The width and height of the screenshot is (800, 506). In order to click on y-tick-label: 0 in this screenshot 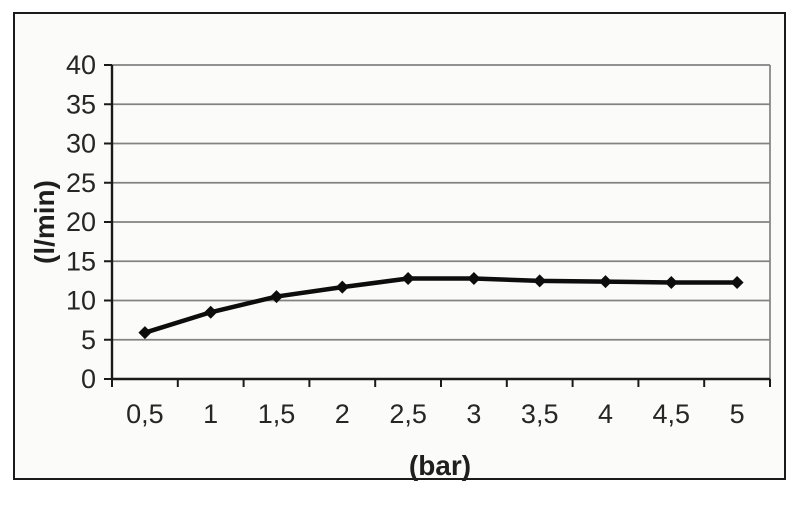, I will do `click(88, 379)`.